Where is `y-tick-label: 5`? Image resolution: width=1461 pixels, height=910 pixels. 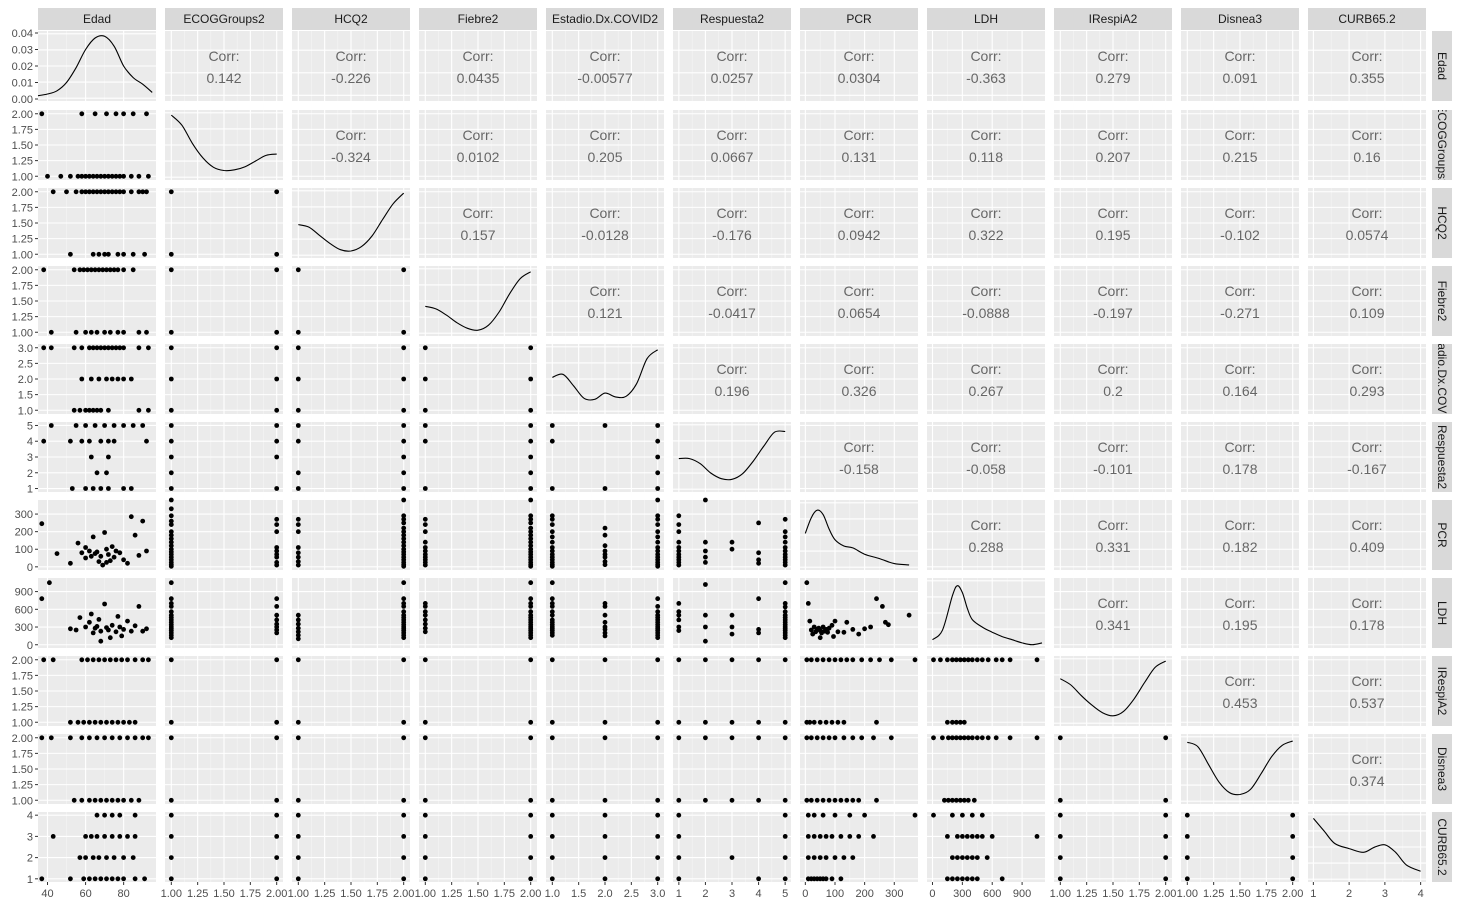 y-tick-label: 5 is located at coordinates (30, 426).